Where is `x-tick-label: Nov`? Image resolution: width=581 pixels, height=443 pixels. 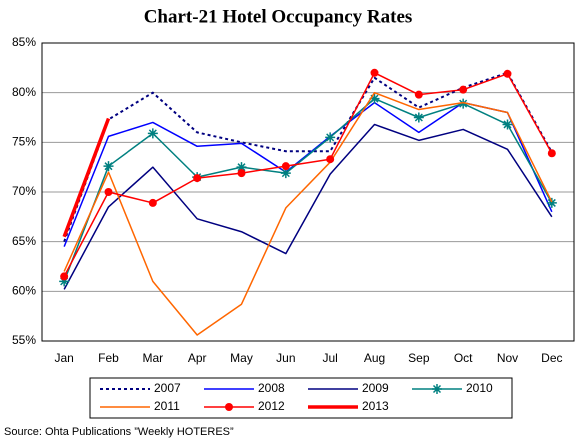
x-tick-label: Nov is located at coordinates (507, 358).